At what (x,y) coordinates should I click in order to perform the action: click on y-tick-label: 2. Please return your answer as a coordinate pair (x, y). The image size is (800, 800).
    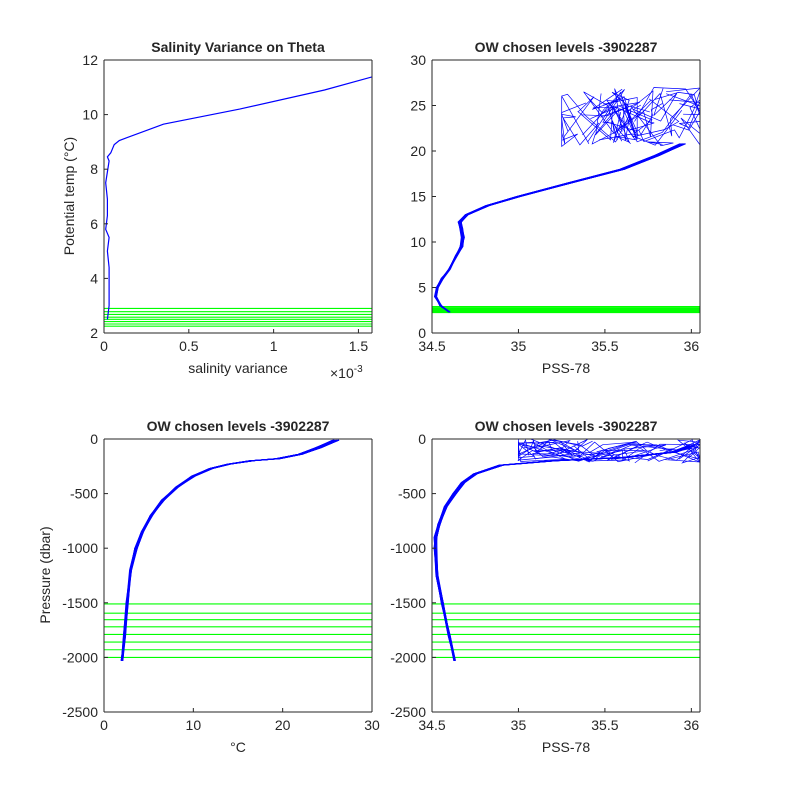
    Looking at the image, I should click on (94, 333).